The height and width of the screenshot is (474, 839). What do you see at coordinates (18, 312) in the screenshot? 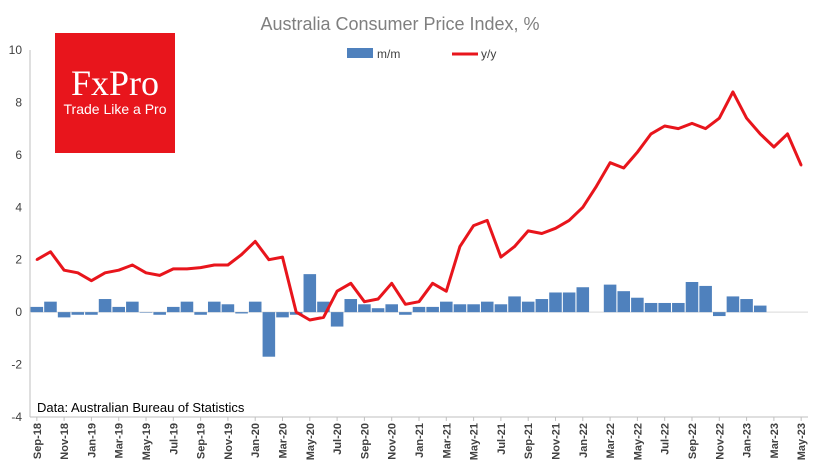
I see `y-tick-label: 0` at bounding box center [18, 312].